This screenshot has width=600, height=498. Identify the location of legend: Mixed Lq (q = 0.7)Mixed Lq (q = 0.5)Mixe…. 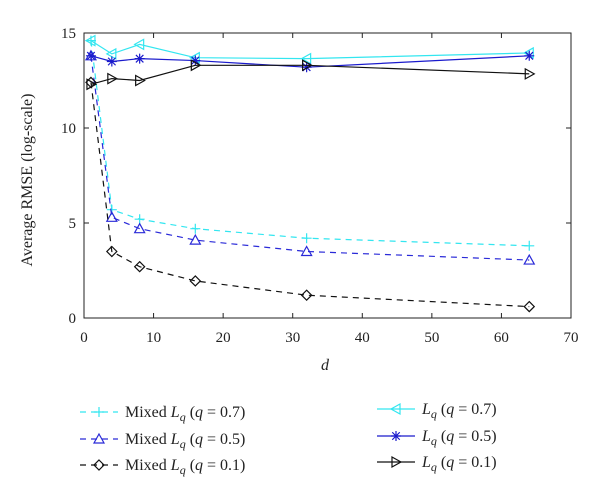
(288, 439).